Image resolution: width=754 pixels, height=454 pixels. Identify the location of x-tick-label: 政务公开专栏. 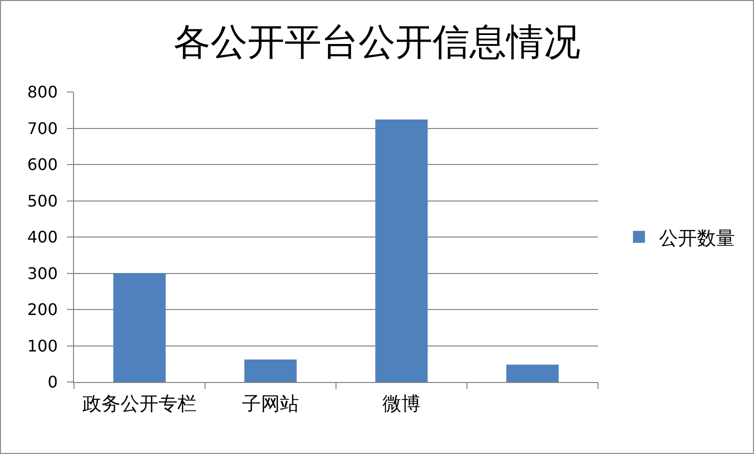
(139, 403).